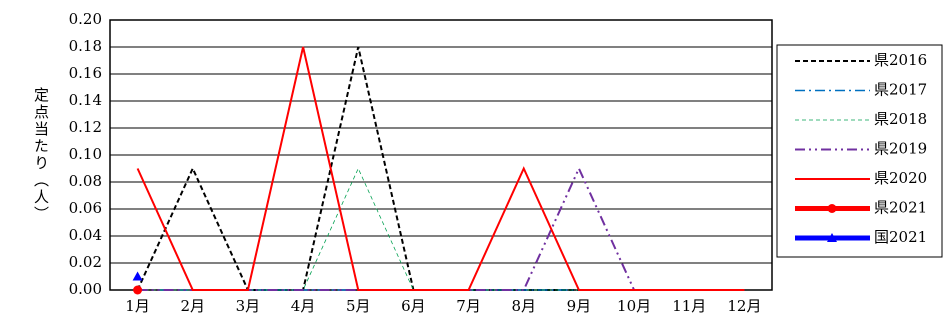 This screenshot has height=326, width=945. I want to click on x-tick-label: 5月, so click(358, 306).